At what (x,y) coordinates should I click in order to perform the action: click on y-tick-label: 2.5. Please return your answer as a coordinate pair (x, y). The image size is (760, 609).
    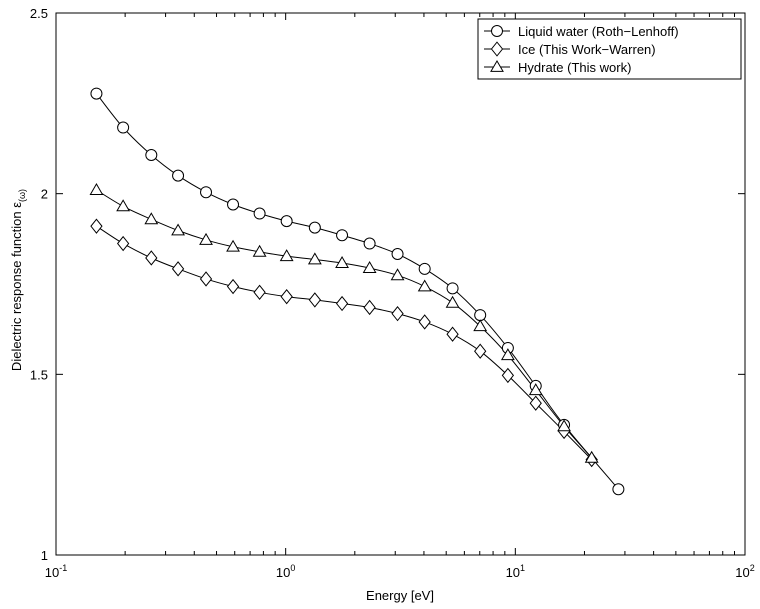
    Looking at the image, I should click on (39, 13).